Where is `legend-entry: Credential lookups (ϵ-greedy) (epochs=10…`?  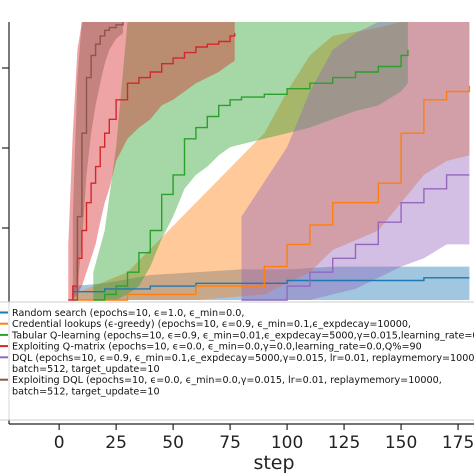
legend-entry: Credential lookups (ϵ-greedy) (epochs=10… is located at coordinates (211, 324).